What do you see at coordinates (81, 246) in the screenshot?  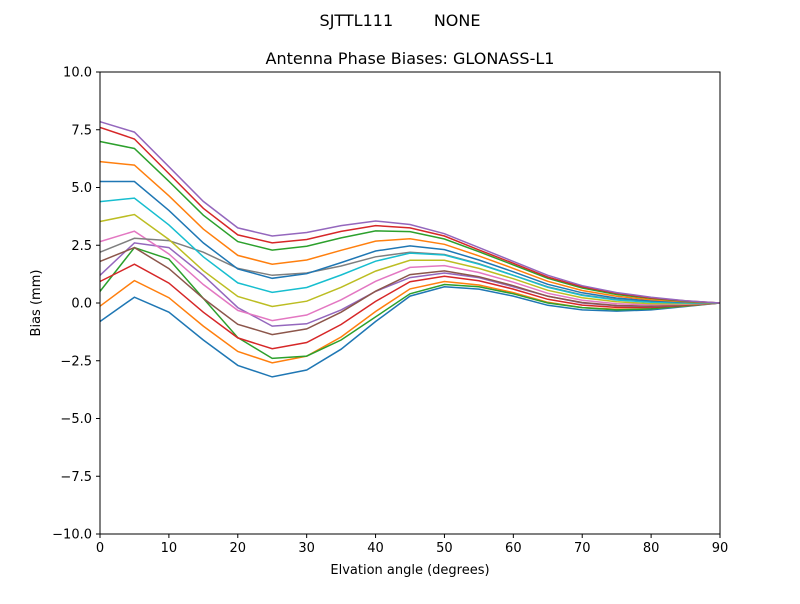 I see `y-tick-label: 2.5` at bounding box center [81, 246].